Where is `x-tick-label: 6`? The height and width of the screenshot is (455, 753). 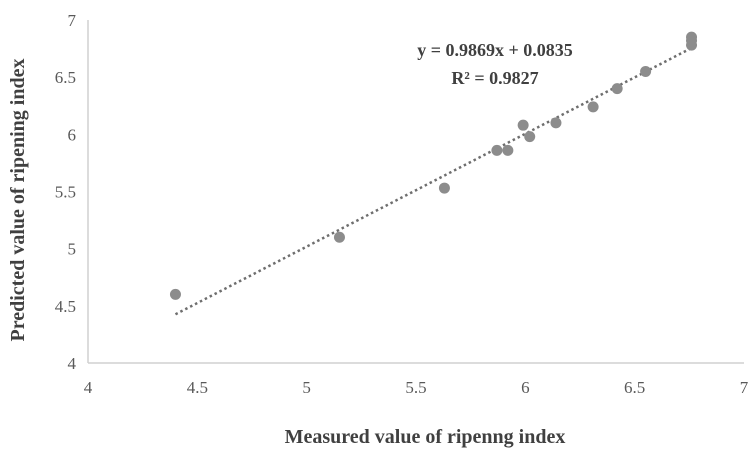
x-tick-label: 6 is located at coordinates (525, 387).